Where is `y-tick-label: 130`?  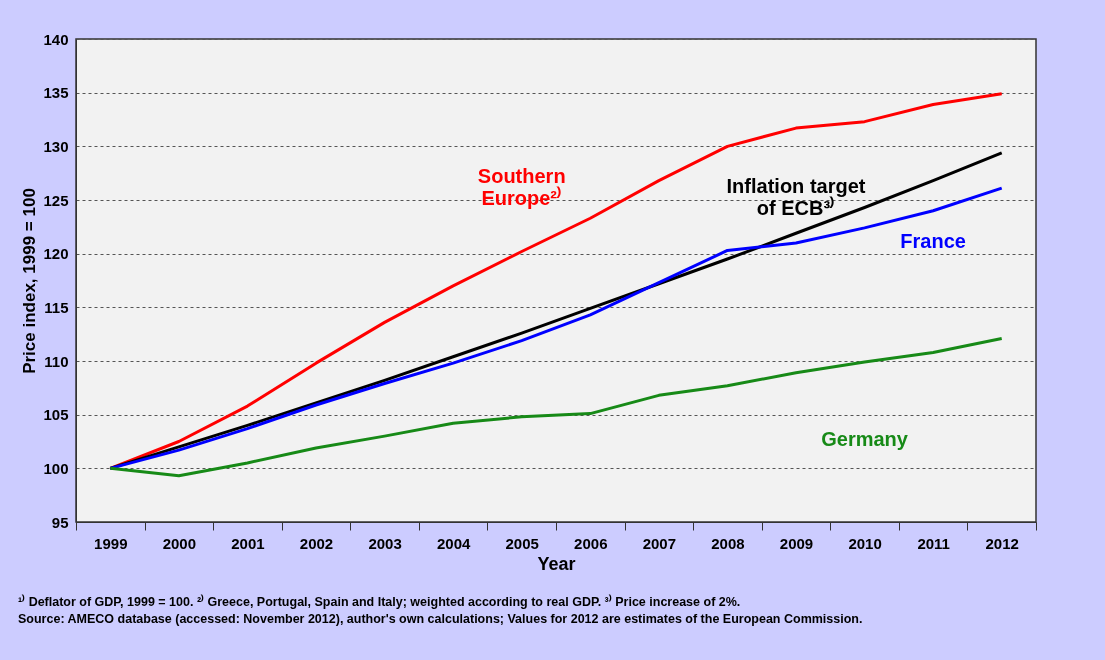
y-tick-label: 130 is located at coordinates (56, 146).